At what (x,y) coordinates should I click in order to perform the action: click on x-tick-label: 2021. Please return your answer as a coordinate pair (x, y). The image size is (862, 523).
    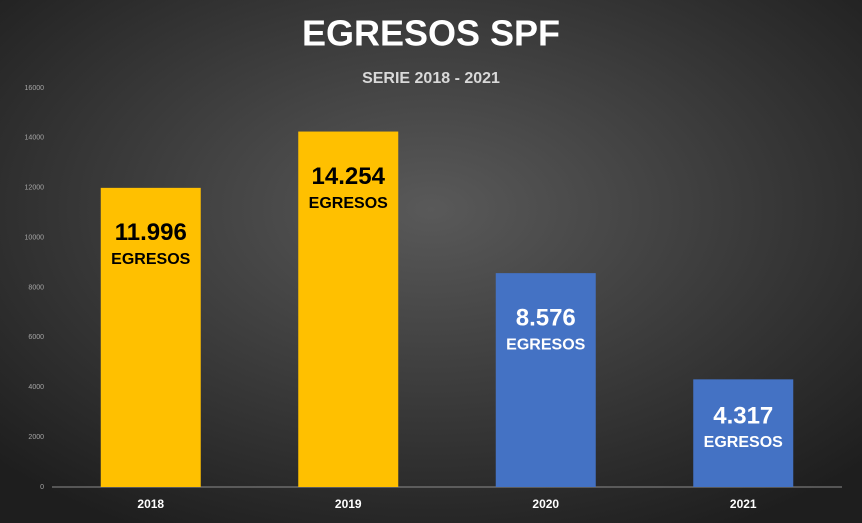
    Looking at the image, I should click on (743, 504).